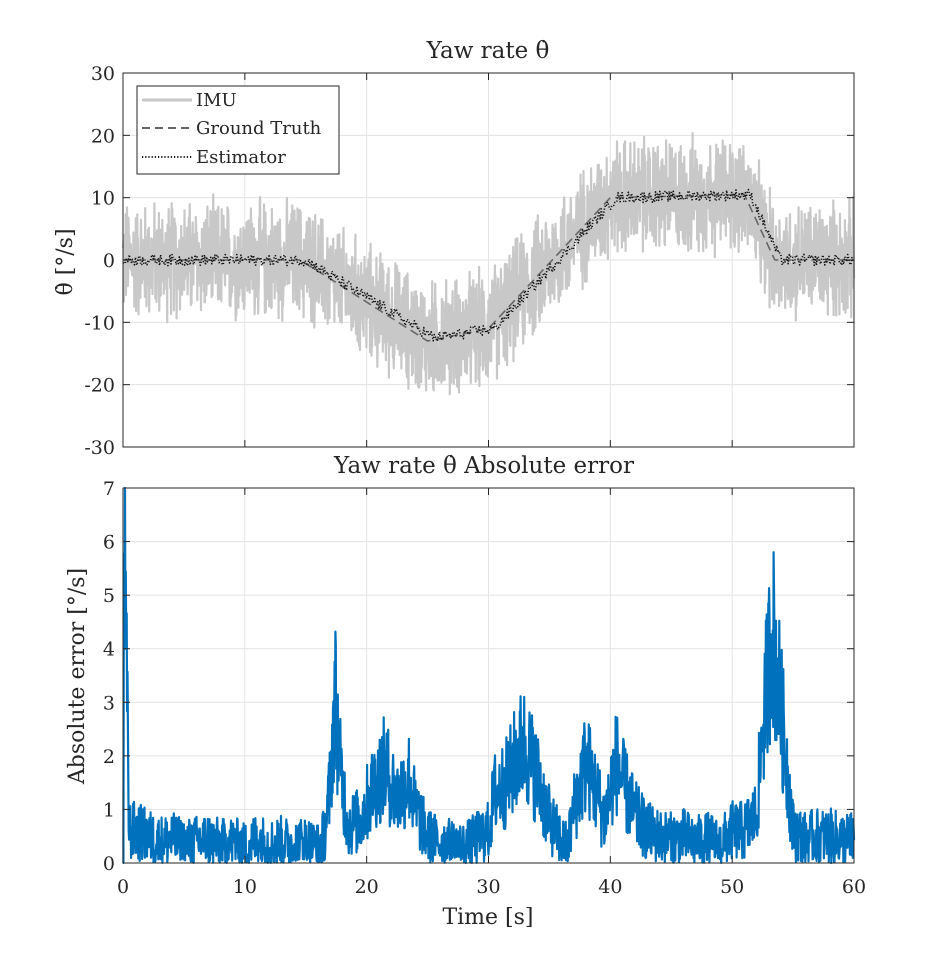 This screenshot has width=945, height=977. I want to click on x-tick-label: 10, so click(245, 887).